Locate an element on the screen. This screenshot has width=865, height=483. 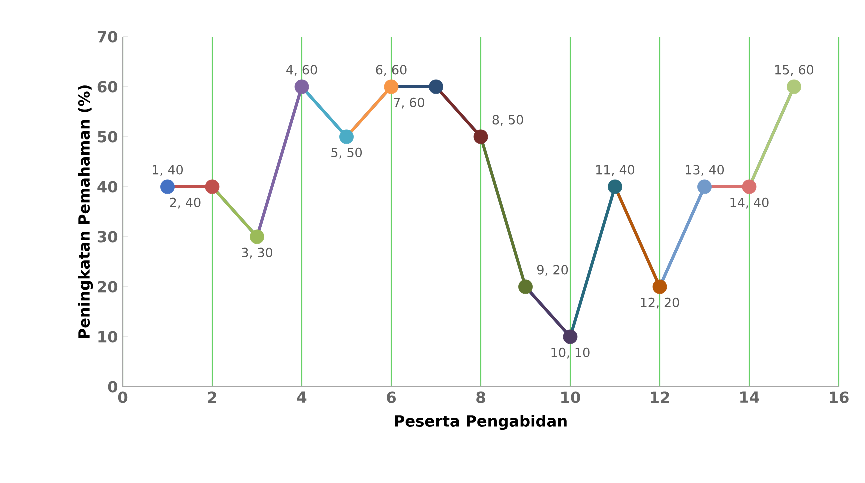
data-label: 11, 40 is located at coordinates (615, 170).